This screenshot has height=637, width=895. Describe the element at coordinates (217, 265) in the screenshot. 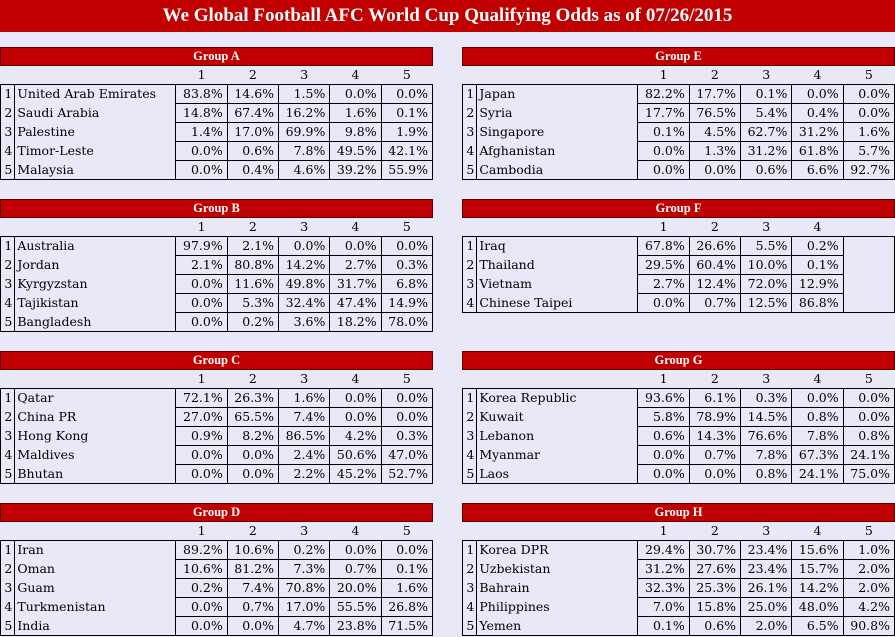

I see `table-row: 2 Jordan 2.1% 80.8% 14.2% 2.7% 0.3%` at that location.